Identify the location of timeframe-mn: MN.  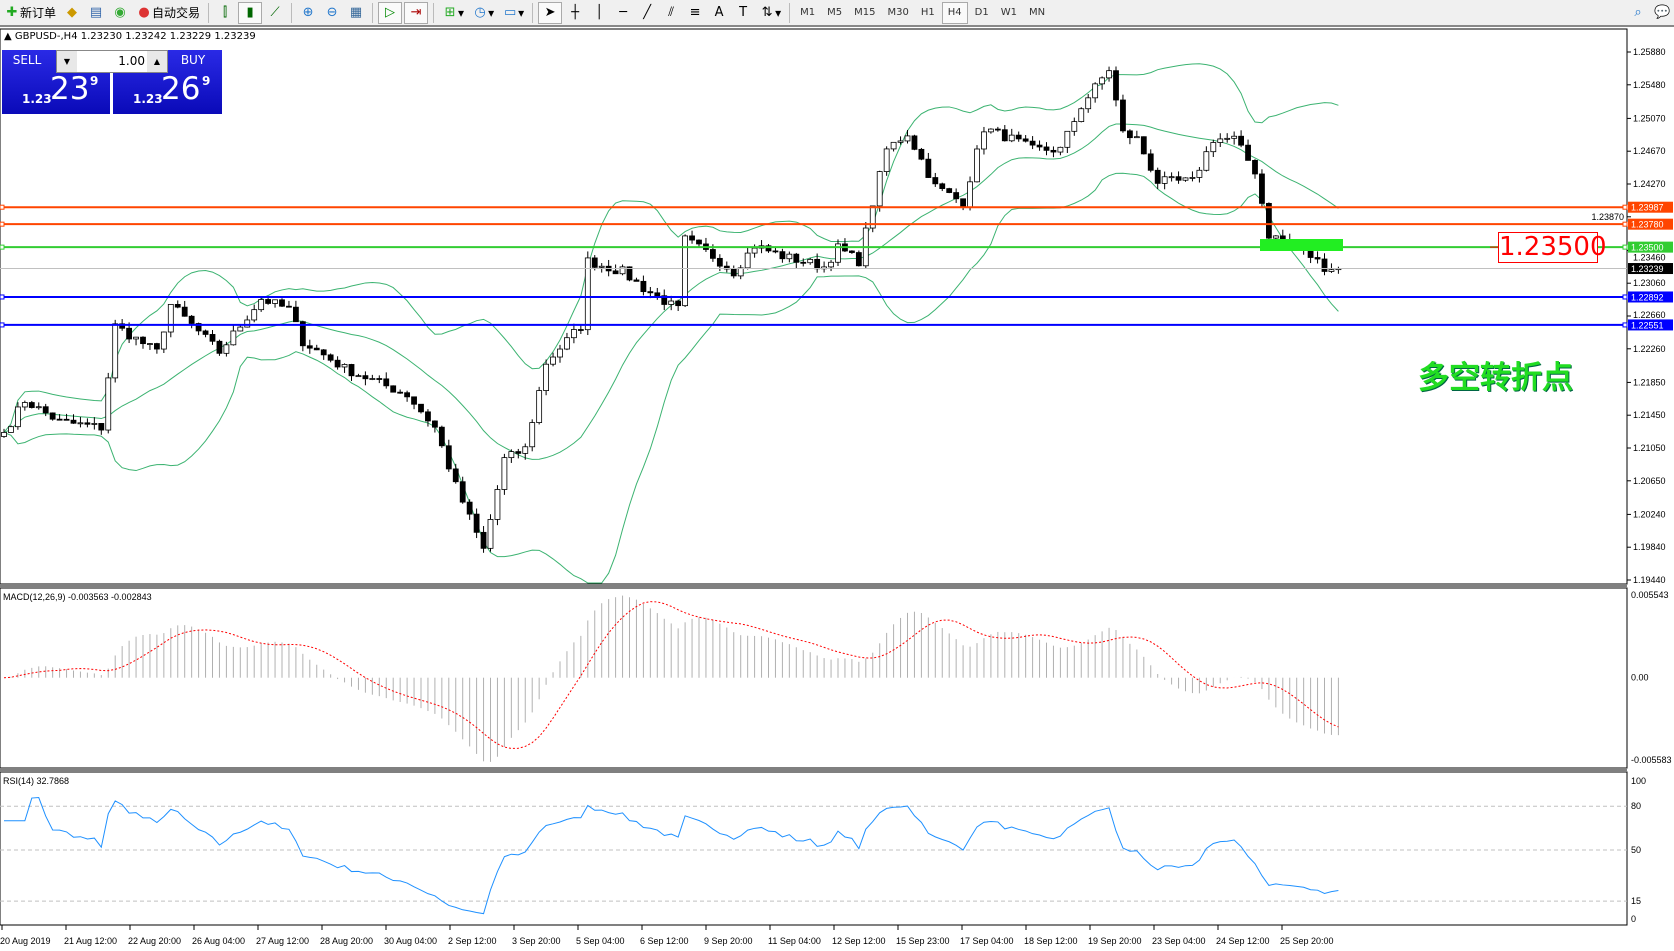
(1037, 12).